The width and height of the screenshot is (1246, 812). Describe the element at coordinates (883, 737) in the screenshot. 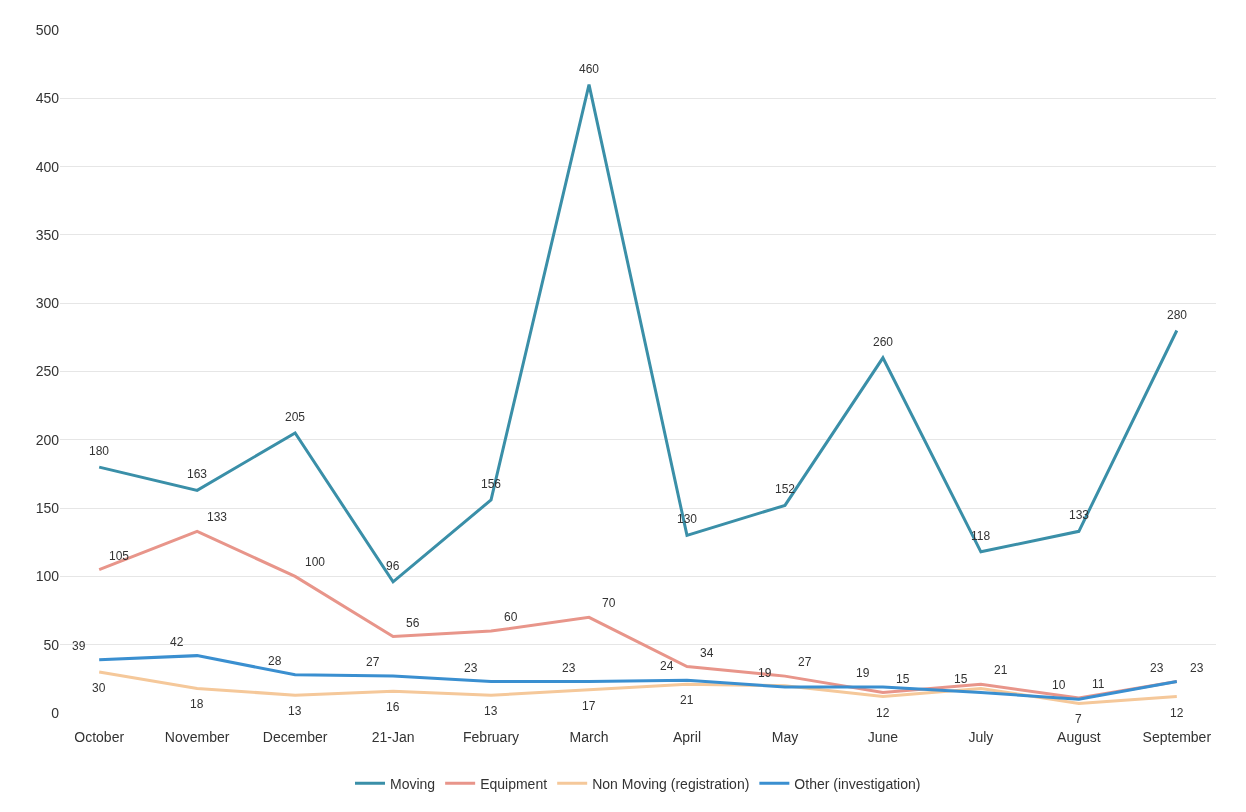

I see `x-tick-label: June` at that location.